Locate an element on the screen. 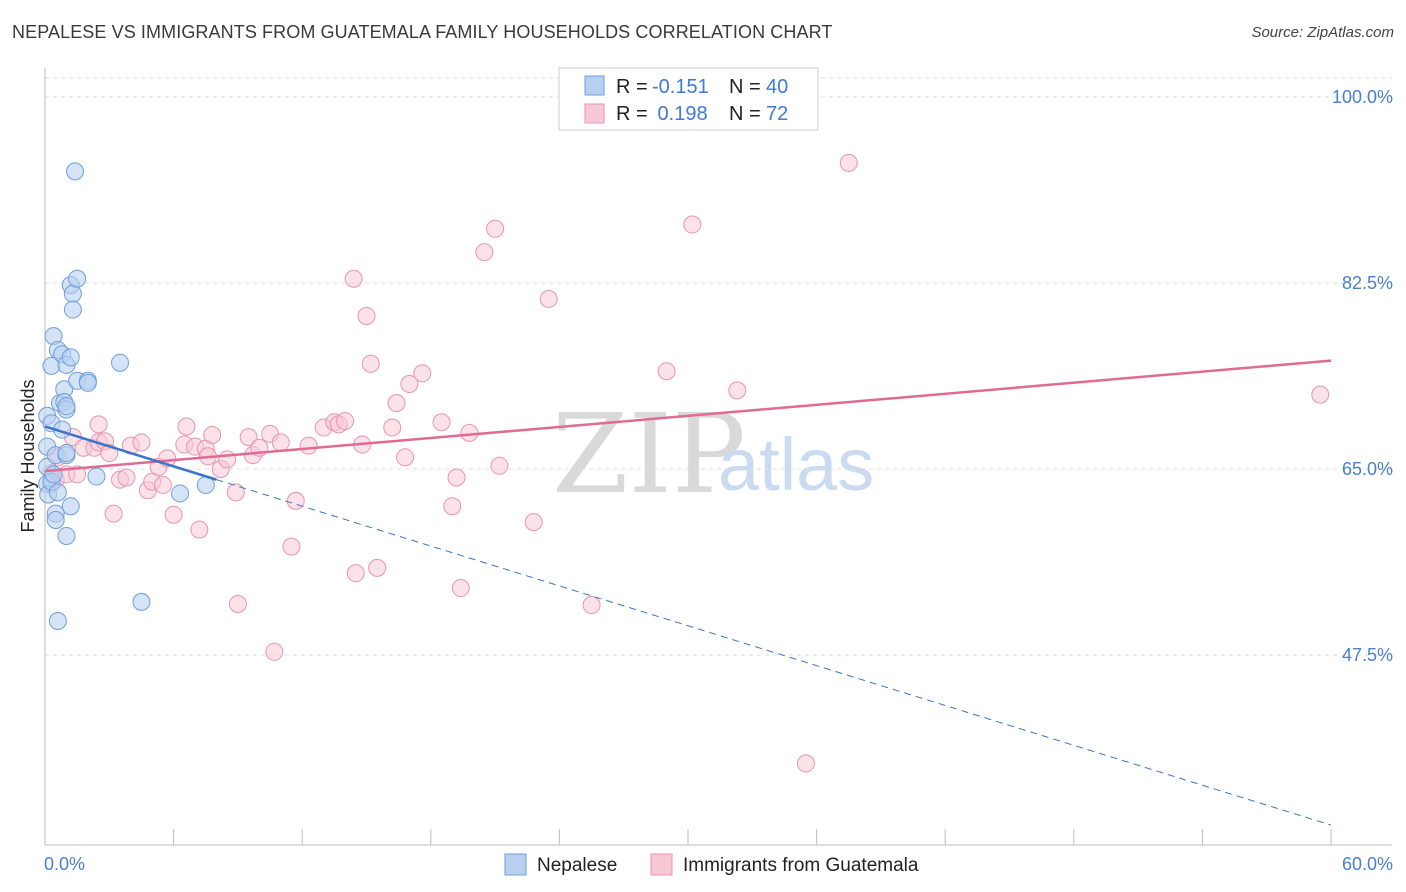 This screenshot has height=892, width=1406. y-tick-label: 82.5% is located at coordinates (1367, 283).